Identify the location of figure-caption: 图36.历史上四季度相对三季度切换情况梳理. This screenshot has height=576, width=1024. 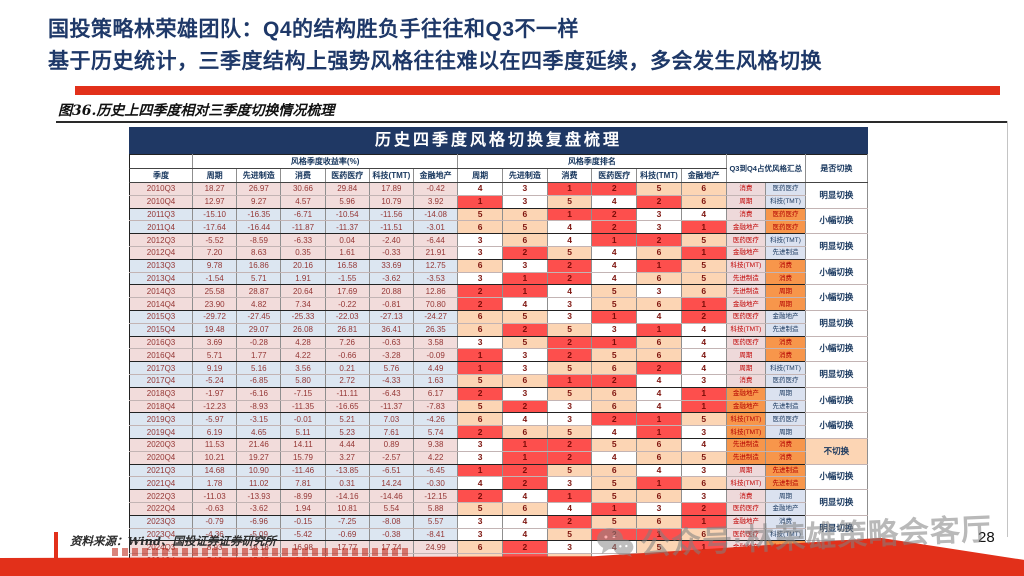
(196, 111).